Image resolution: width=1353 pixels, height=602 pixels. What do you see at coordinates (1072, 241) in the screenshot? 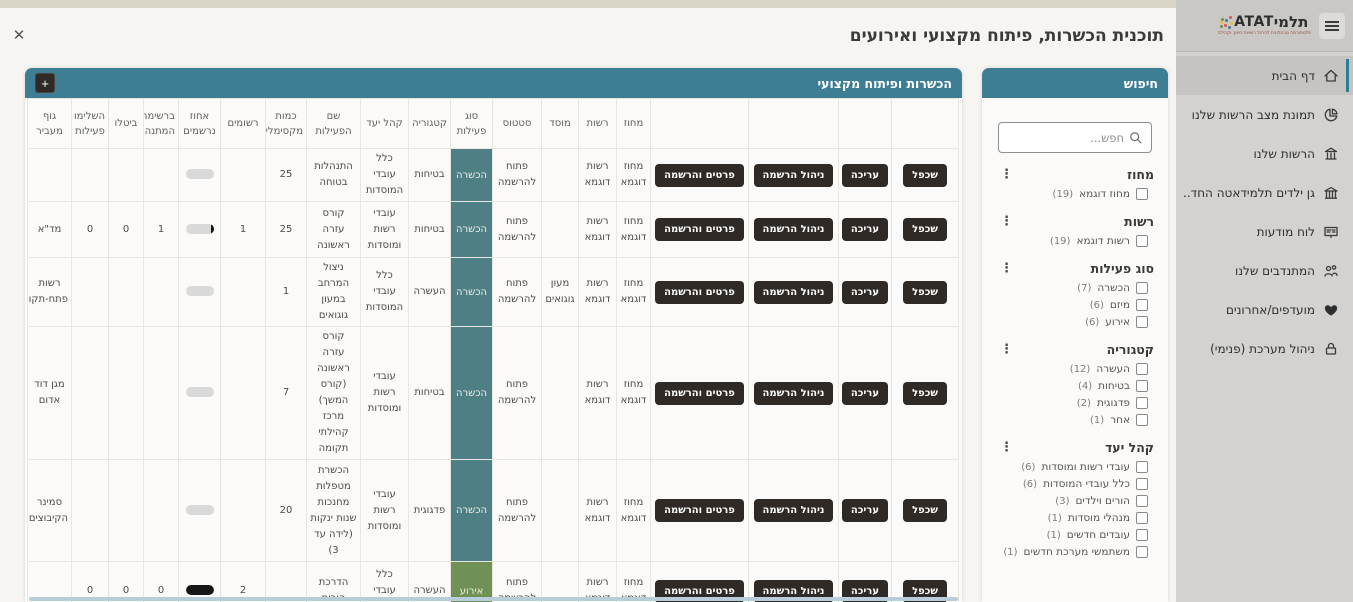
I see `filter-option: רשות דוגמא (19)` at bounding box center [1072, 241].